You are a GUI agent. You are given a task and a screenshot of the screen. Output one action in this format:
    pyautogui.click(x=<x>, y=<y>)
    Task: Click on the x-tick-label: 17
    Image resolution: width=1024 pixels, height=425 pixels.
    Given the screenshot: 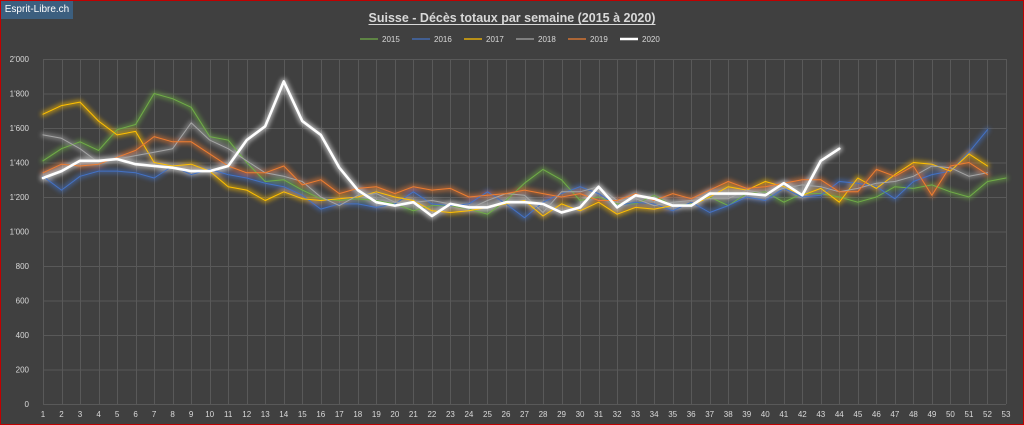 What is the action you would take?
    pyautogui.click(x=339, y=414)
    